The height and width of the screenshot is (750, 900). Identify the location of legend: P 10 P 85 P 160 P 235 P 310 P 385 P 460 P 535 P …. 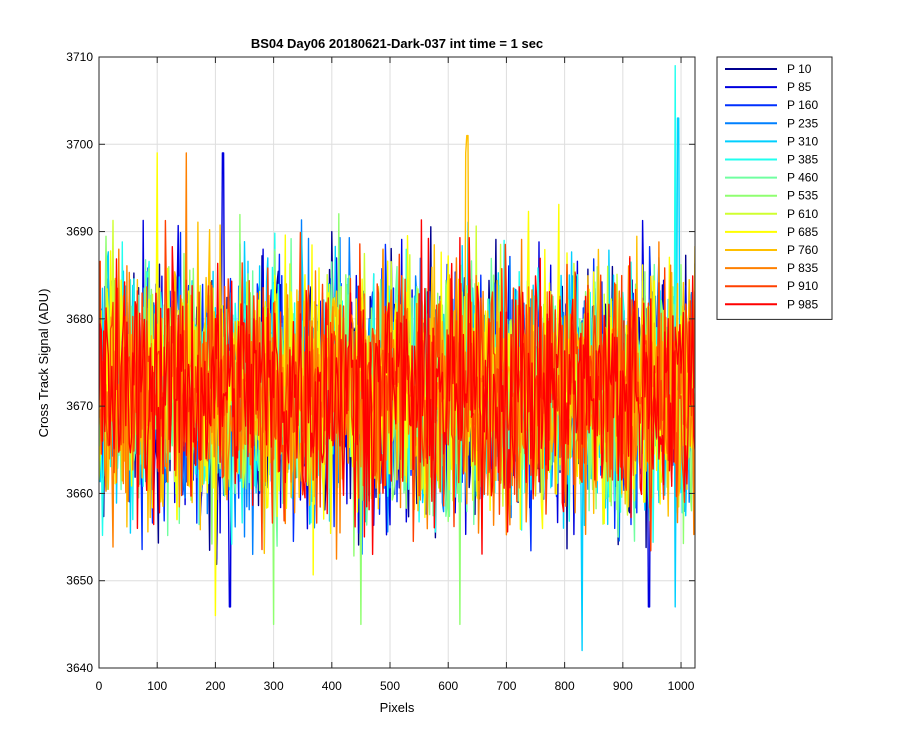
(774, 188).